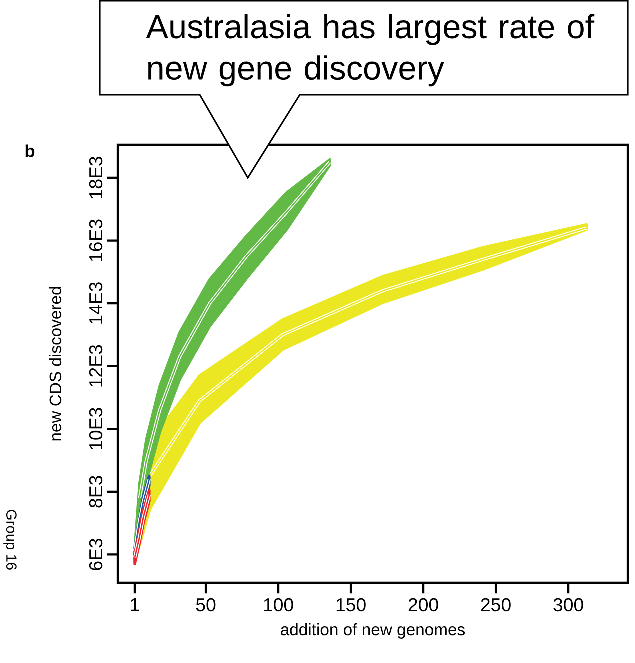 This screenshot has width=635, height=663. Describe the element at coordinates (96, 492) in the screenshot. I see `y-tick-label: 8E3` at that location.